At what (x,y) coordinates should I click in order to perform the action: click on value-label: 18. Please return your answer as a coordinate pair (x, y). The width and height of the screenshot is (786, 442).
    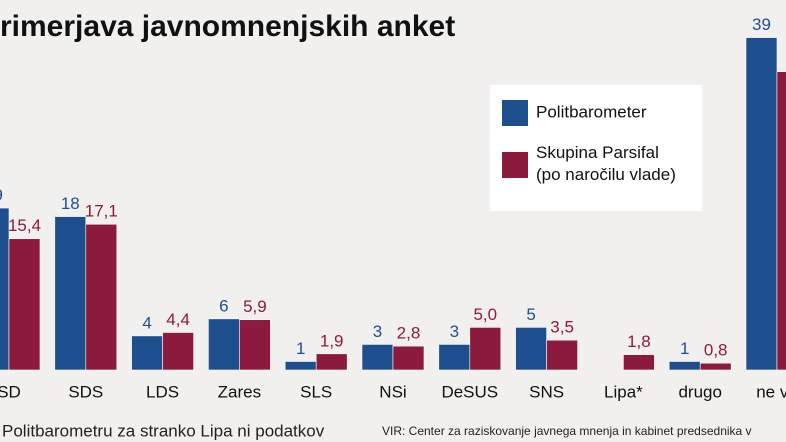
    Looking at the image, I should click on (70, 203).